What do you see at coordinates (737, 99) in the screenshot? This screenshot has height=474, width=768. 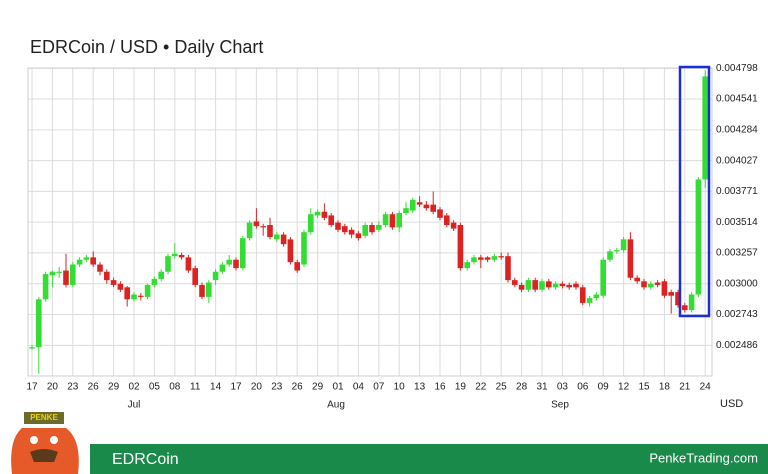 I see `y-tick-label: 0.004541` at bounding box center [737, 99].